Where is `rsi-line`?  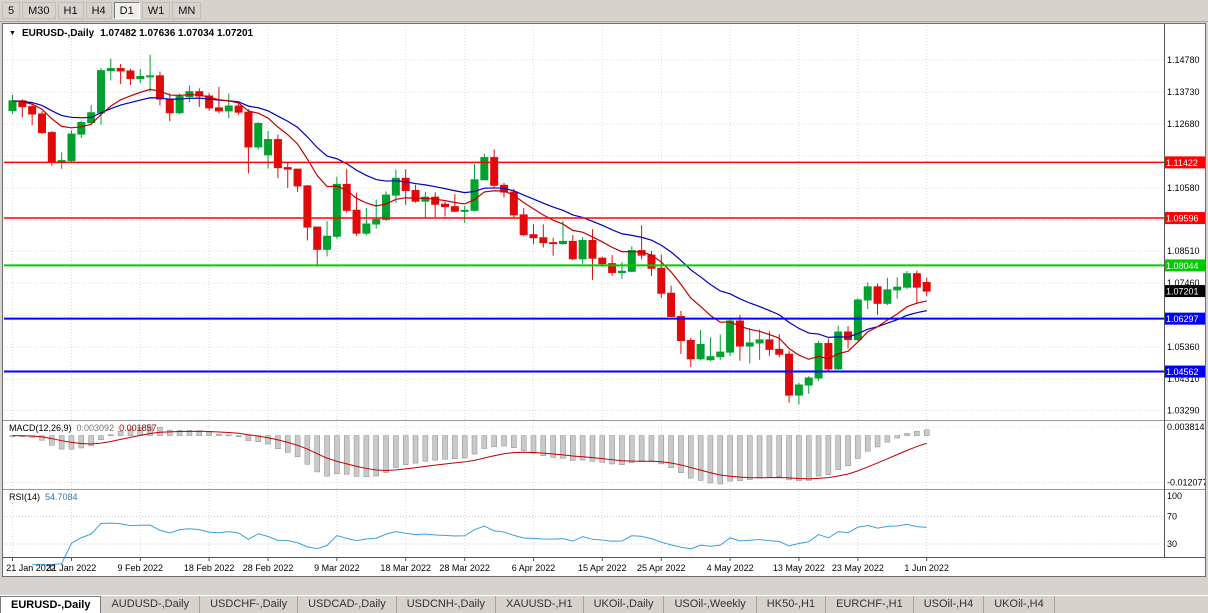
rsi-line is located at coordinates (479, 544).